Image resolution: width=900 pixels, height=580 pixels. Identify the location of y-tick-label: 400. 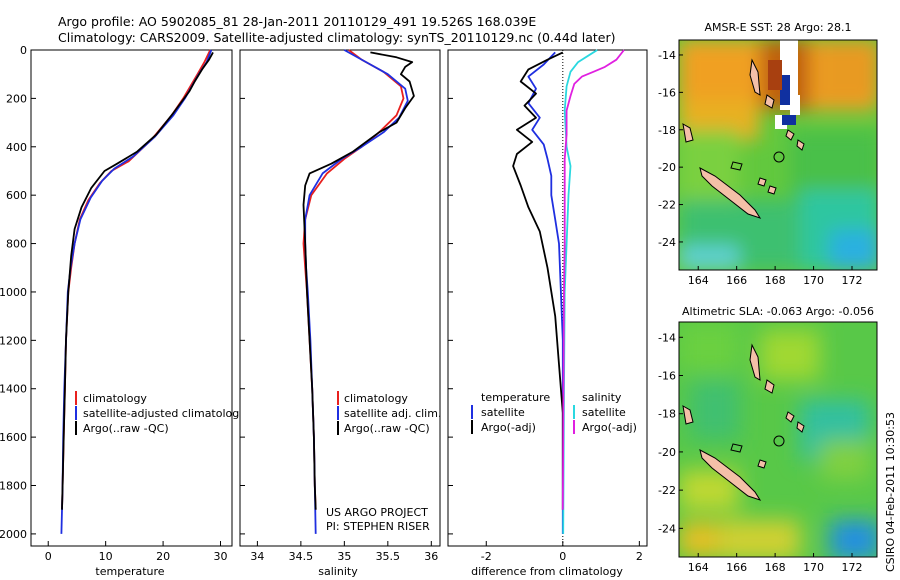
(16, 147).